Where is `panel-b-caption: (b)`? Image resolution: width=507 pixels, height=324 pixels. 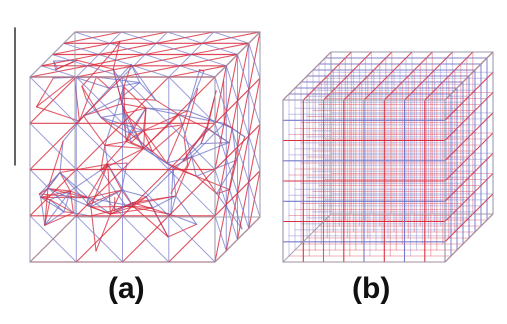
panel-b-caption: (b) is located at coordinates (371, 288).